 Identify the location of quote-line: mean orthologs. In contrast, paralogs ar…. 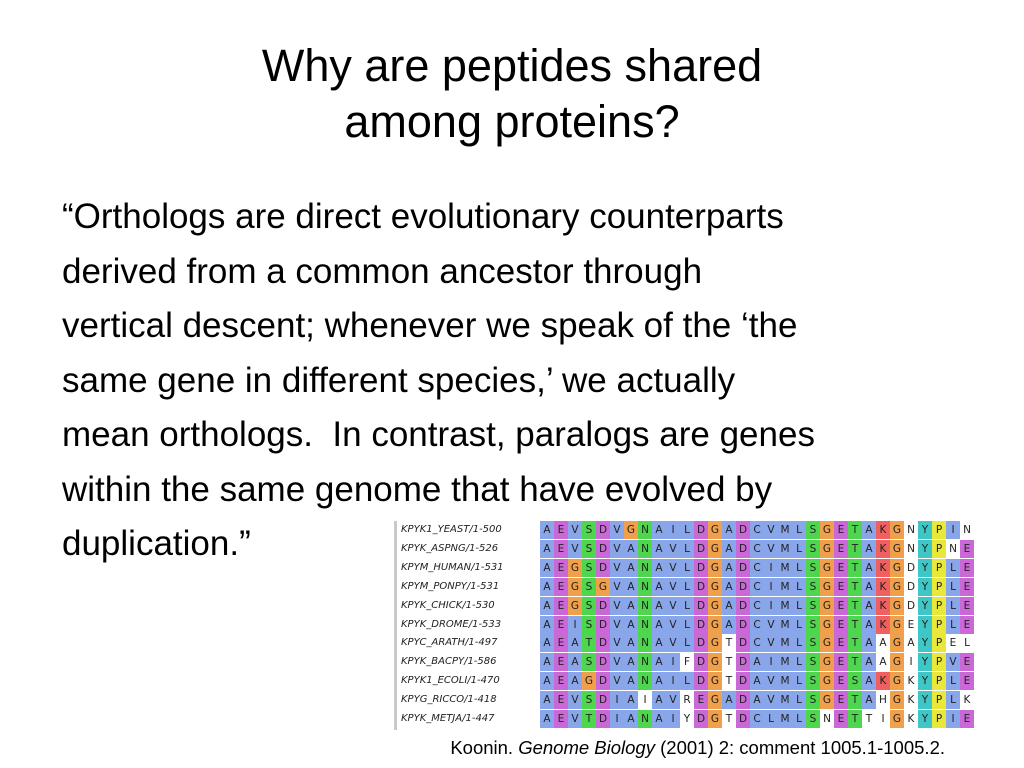
(438, 434).